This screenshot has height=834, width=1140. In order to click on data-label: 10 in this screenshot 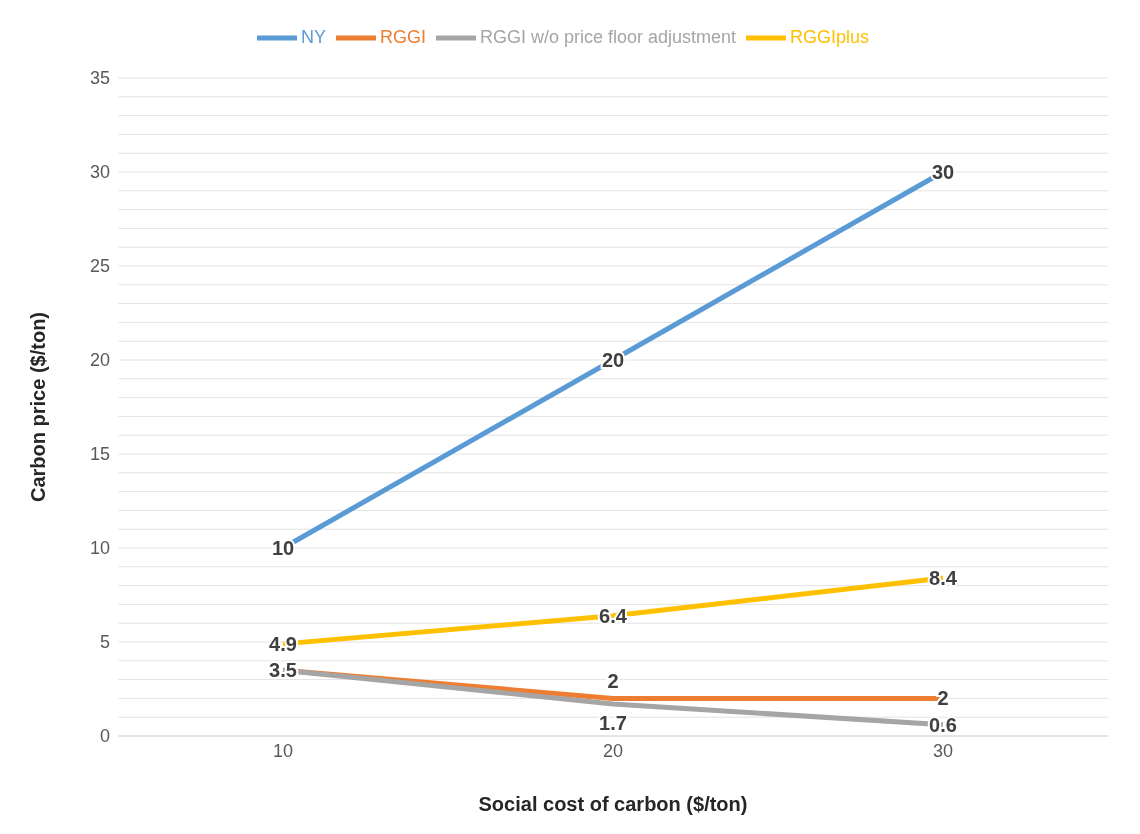, I will do `click(283, 548)`.